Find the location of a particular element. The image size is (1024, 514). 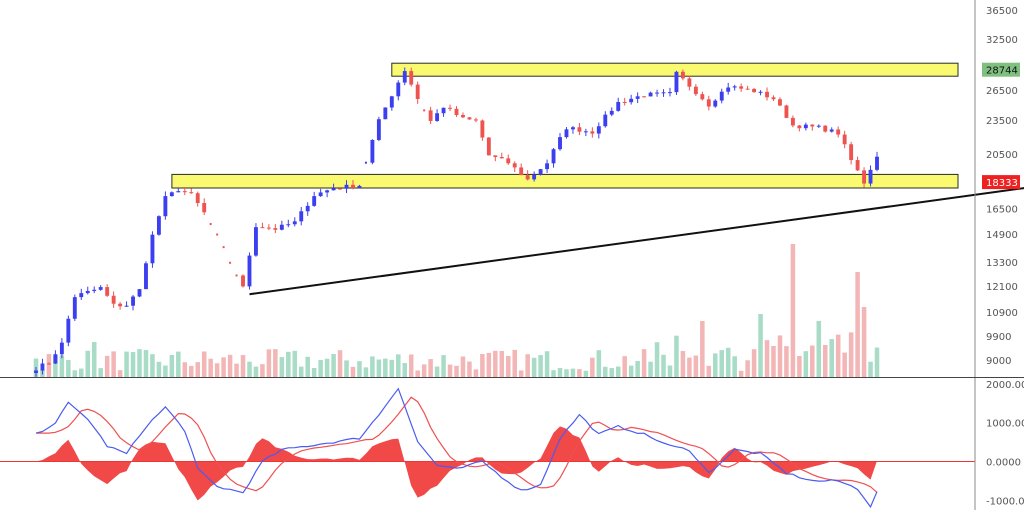

price-tick-label: 10900 is located at coordinates (1002, 313).